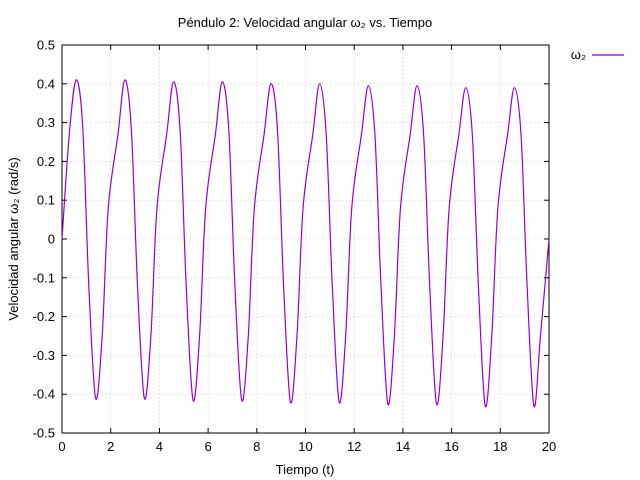 This screenshot has width=640, height=480. What do you see at coordinates (51, 239) in the screenshot?
I see `y-tick-label: 0` at bounding box center [51, 239].